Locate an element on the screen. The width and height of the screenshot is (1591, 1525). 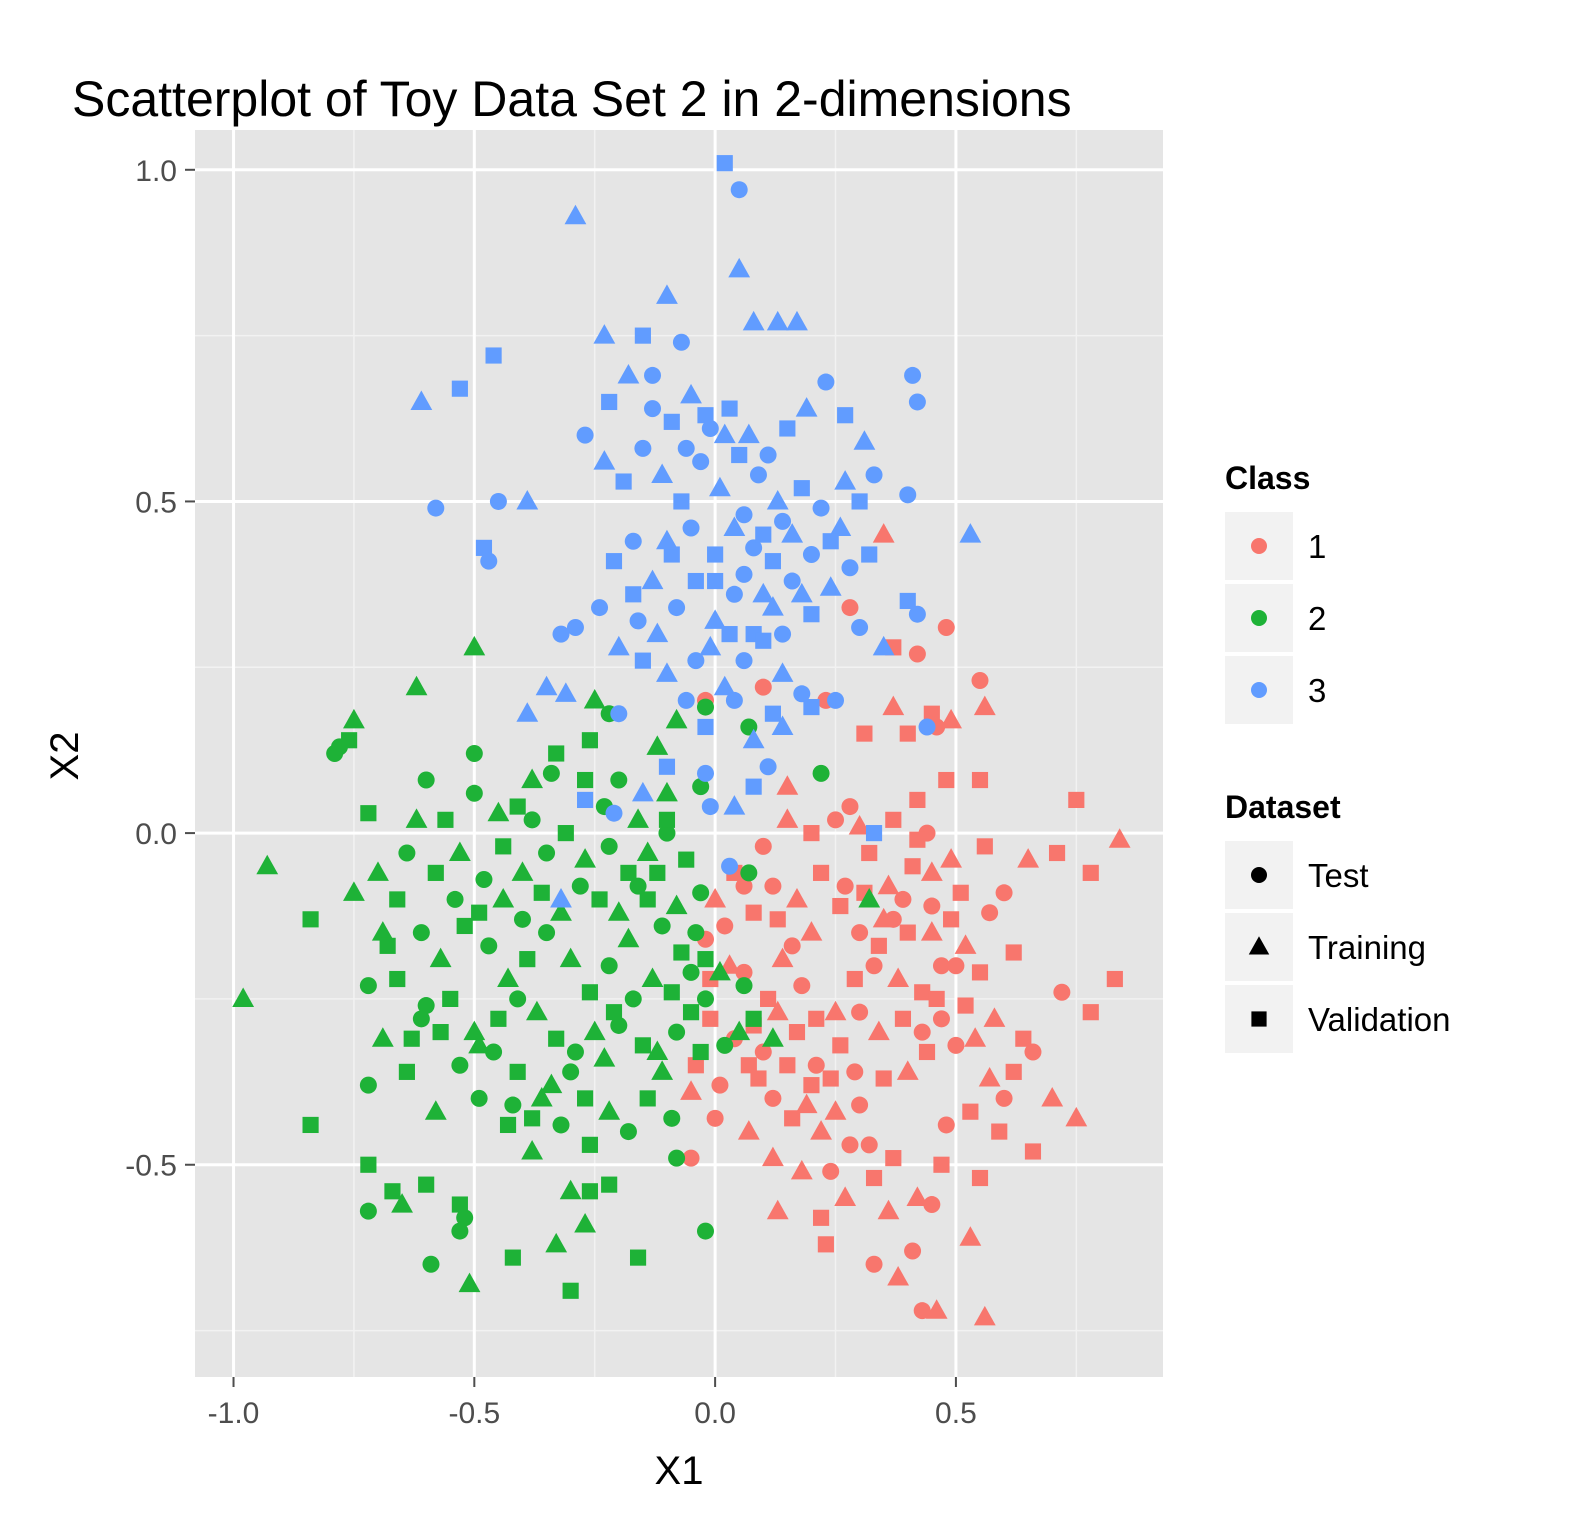
legend-dataset: Dataset Test Training Validation is located at coordinates (1338, 921).